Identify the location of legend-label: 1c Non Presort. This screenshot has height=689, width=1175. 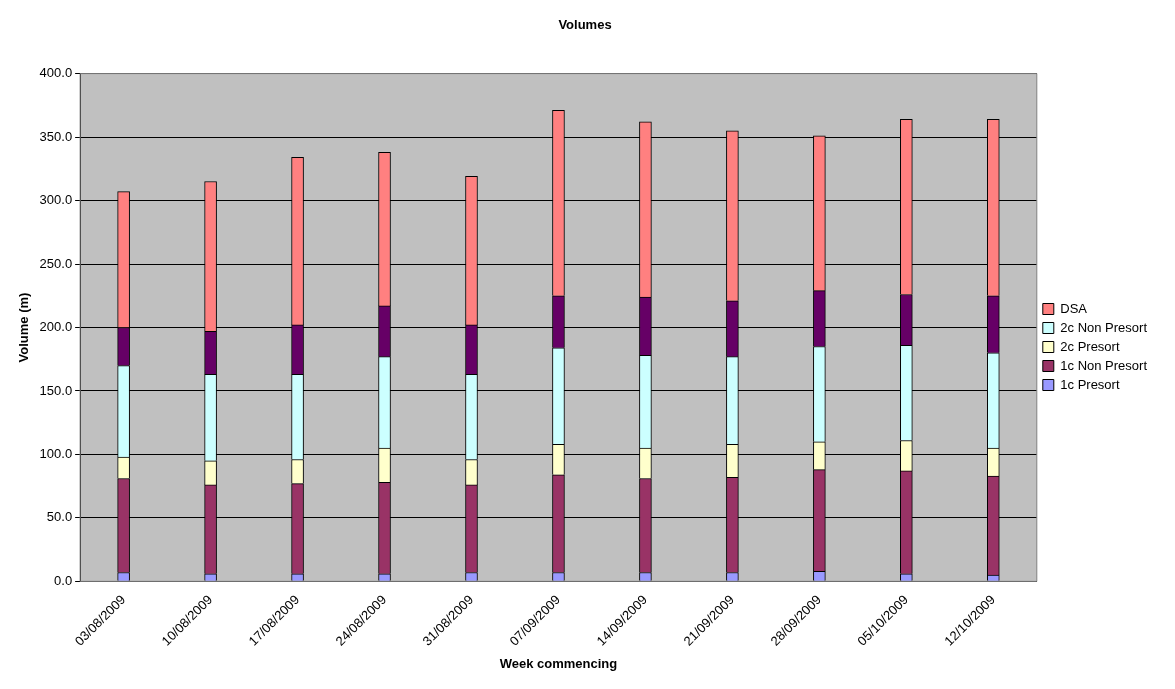
(1104, 365).